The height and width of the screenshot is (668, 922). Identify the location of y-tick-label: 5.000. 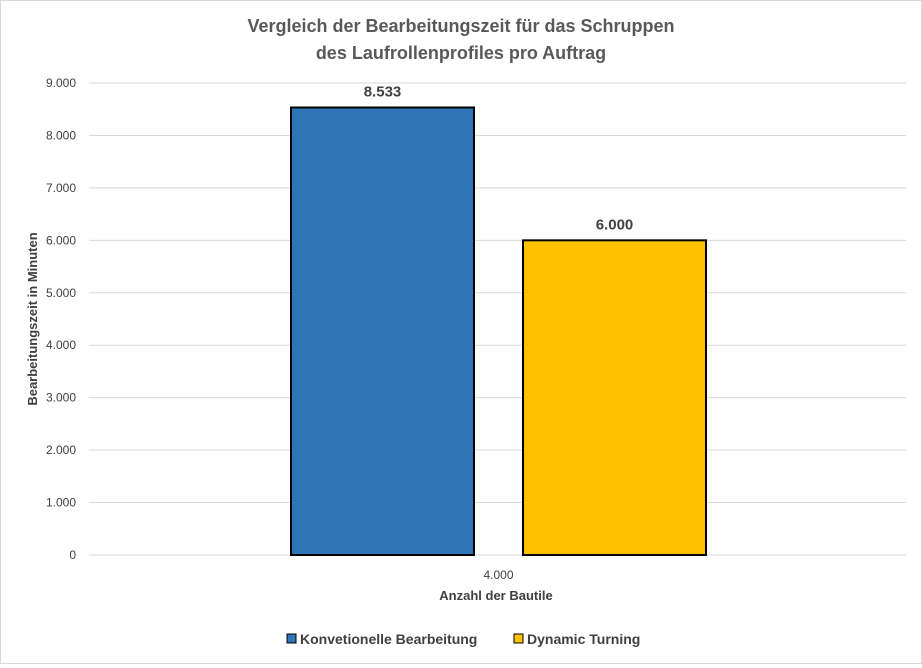
(61, 293).